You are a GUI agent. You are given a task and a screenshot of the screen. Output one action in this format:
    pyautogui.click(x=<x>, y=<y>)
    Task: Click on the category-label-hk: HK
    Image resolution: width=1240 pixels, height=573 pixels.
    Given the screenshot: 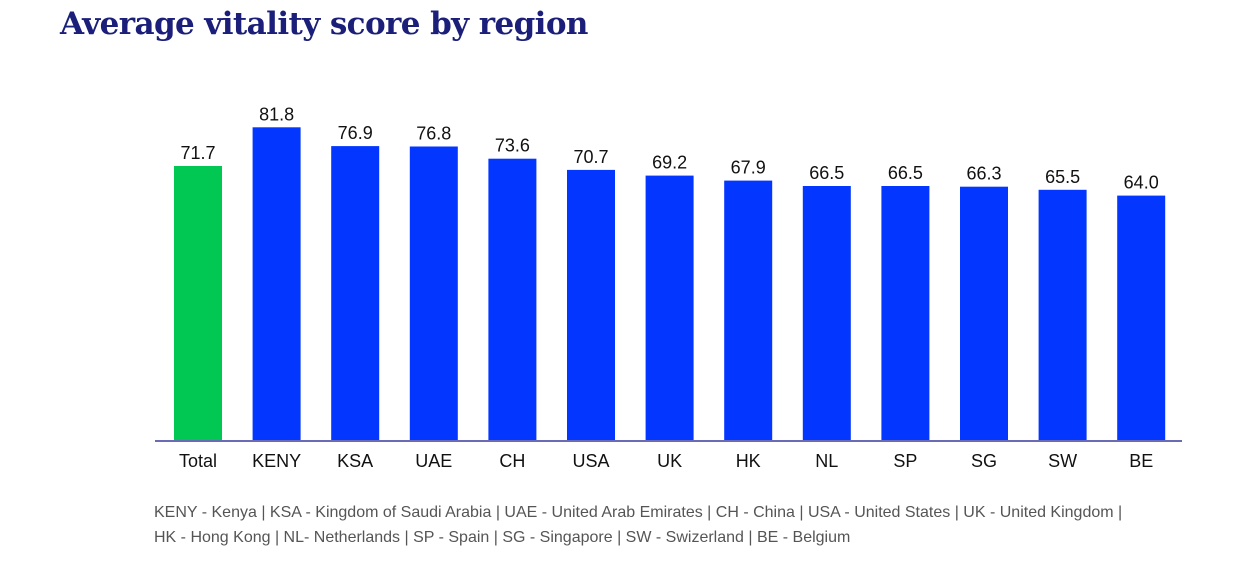 What is the action you would take?
    pyautogui.click(x=748, y=461)
    